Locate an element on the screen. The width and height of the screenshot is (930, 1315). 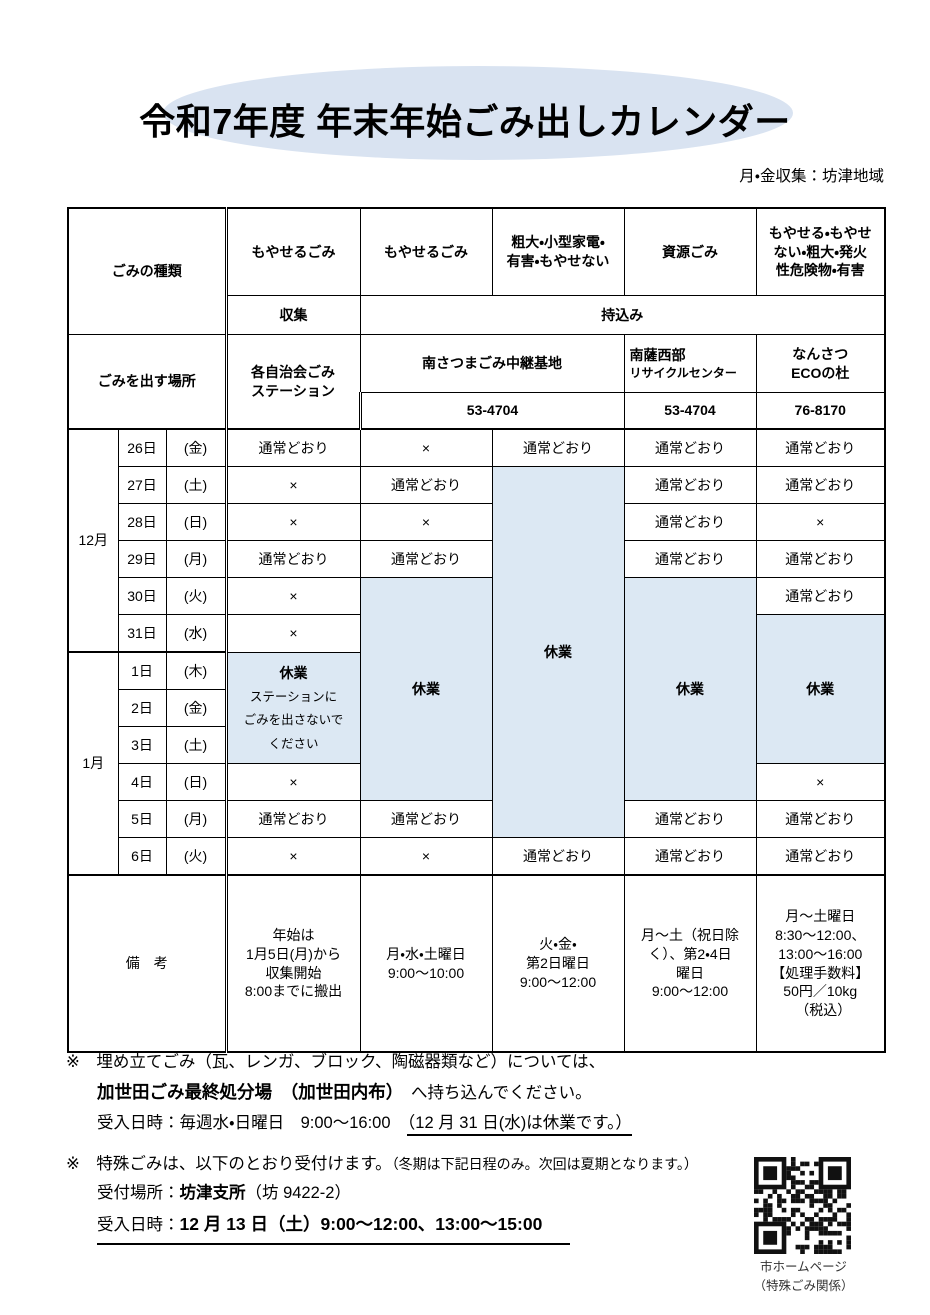
remarks-recycle-center: 月〜土（祝日除 く）、第2・4日 曜日 9:00〜12:00 is located at coordinates (690, 963).